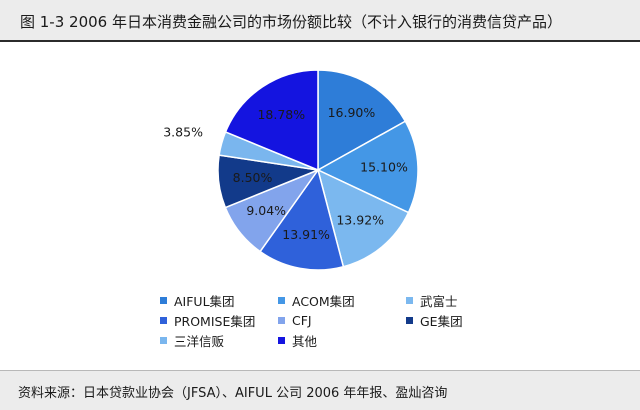 This screenshot has width=640, height=410. I want to click on legend-item: 三洋信贩, so click(219, 340).